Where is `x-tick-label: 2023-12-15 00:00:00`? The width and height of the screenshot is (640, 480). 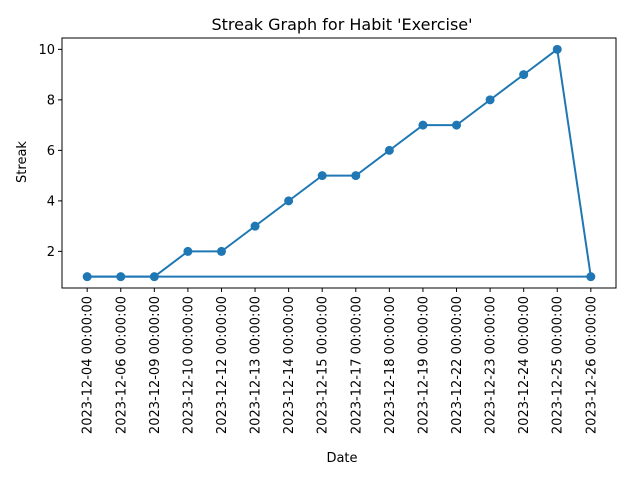
x-tick-label: 2023-12-15 00:00:00 is located at coordinates (323, 365).